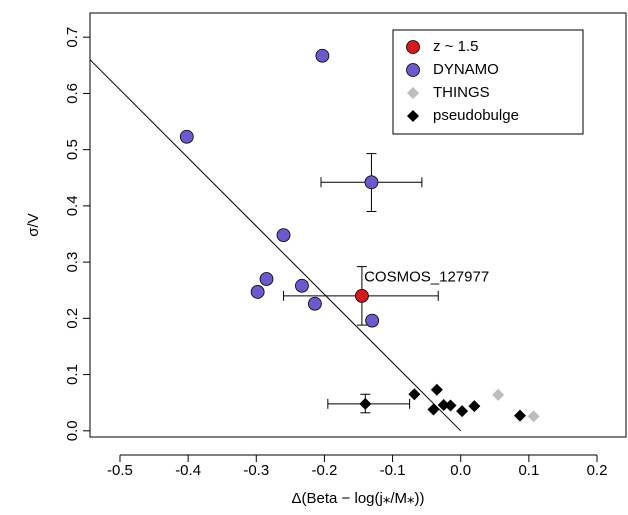  Describe the element at coordinates (466, 69) in the screenshot. I see `legend-label: DYNAMO` at that location.